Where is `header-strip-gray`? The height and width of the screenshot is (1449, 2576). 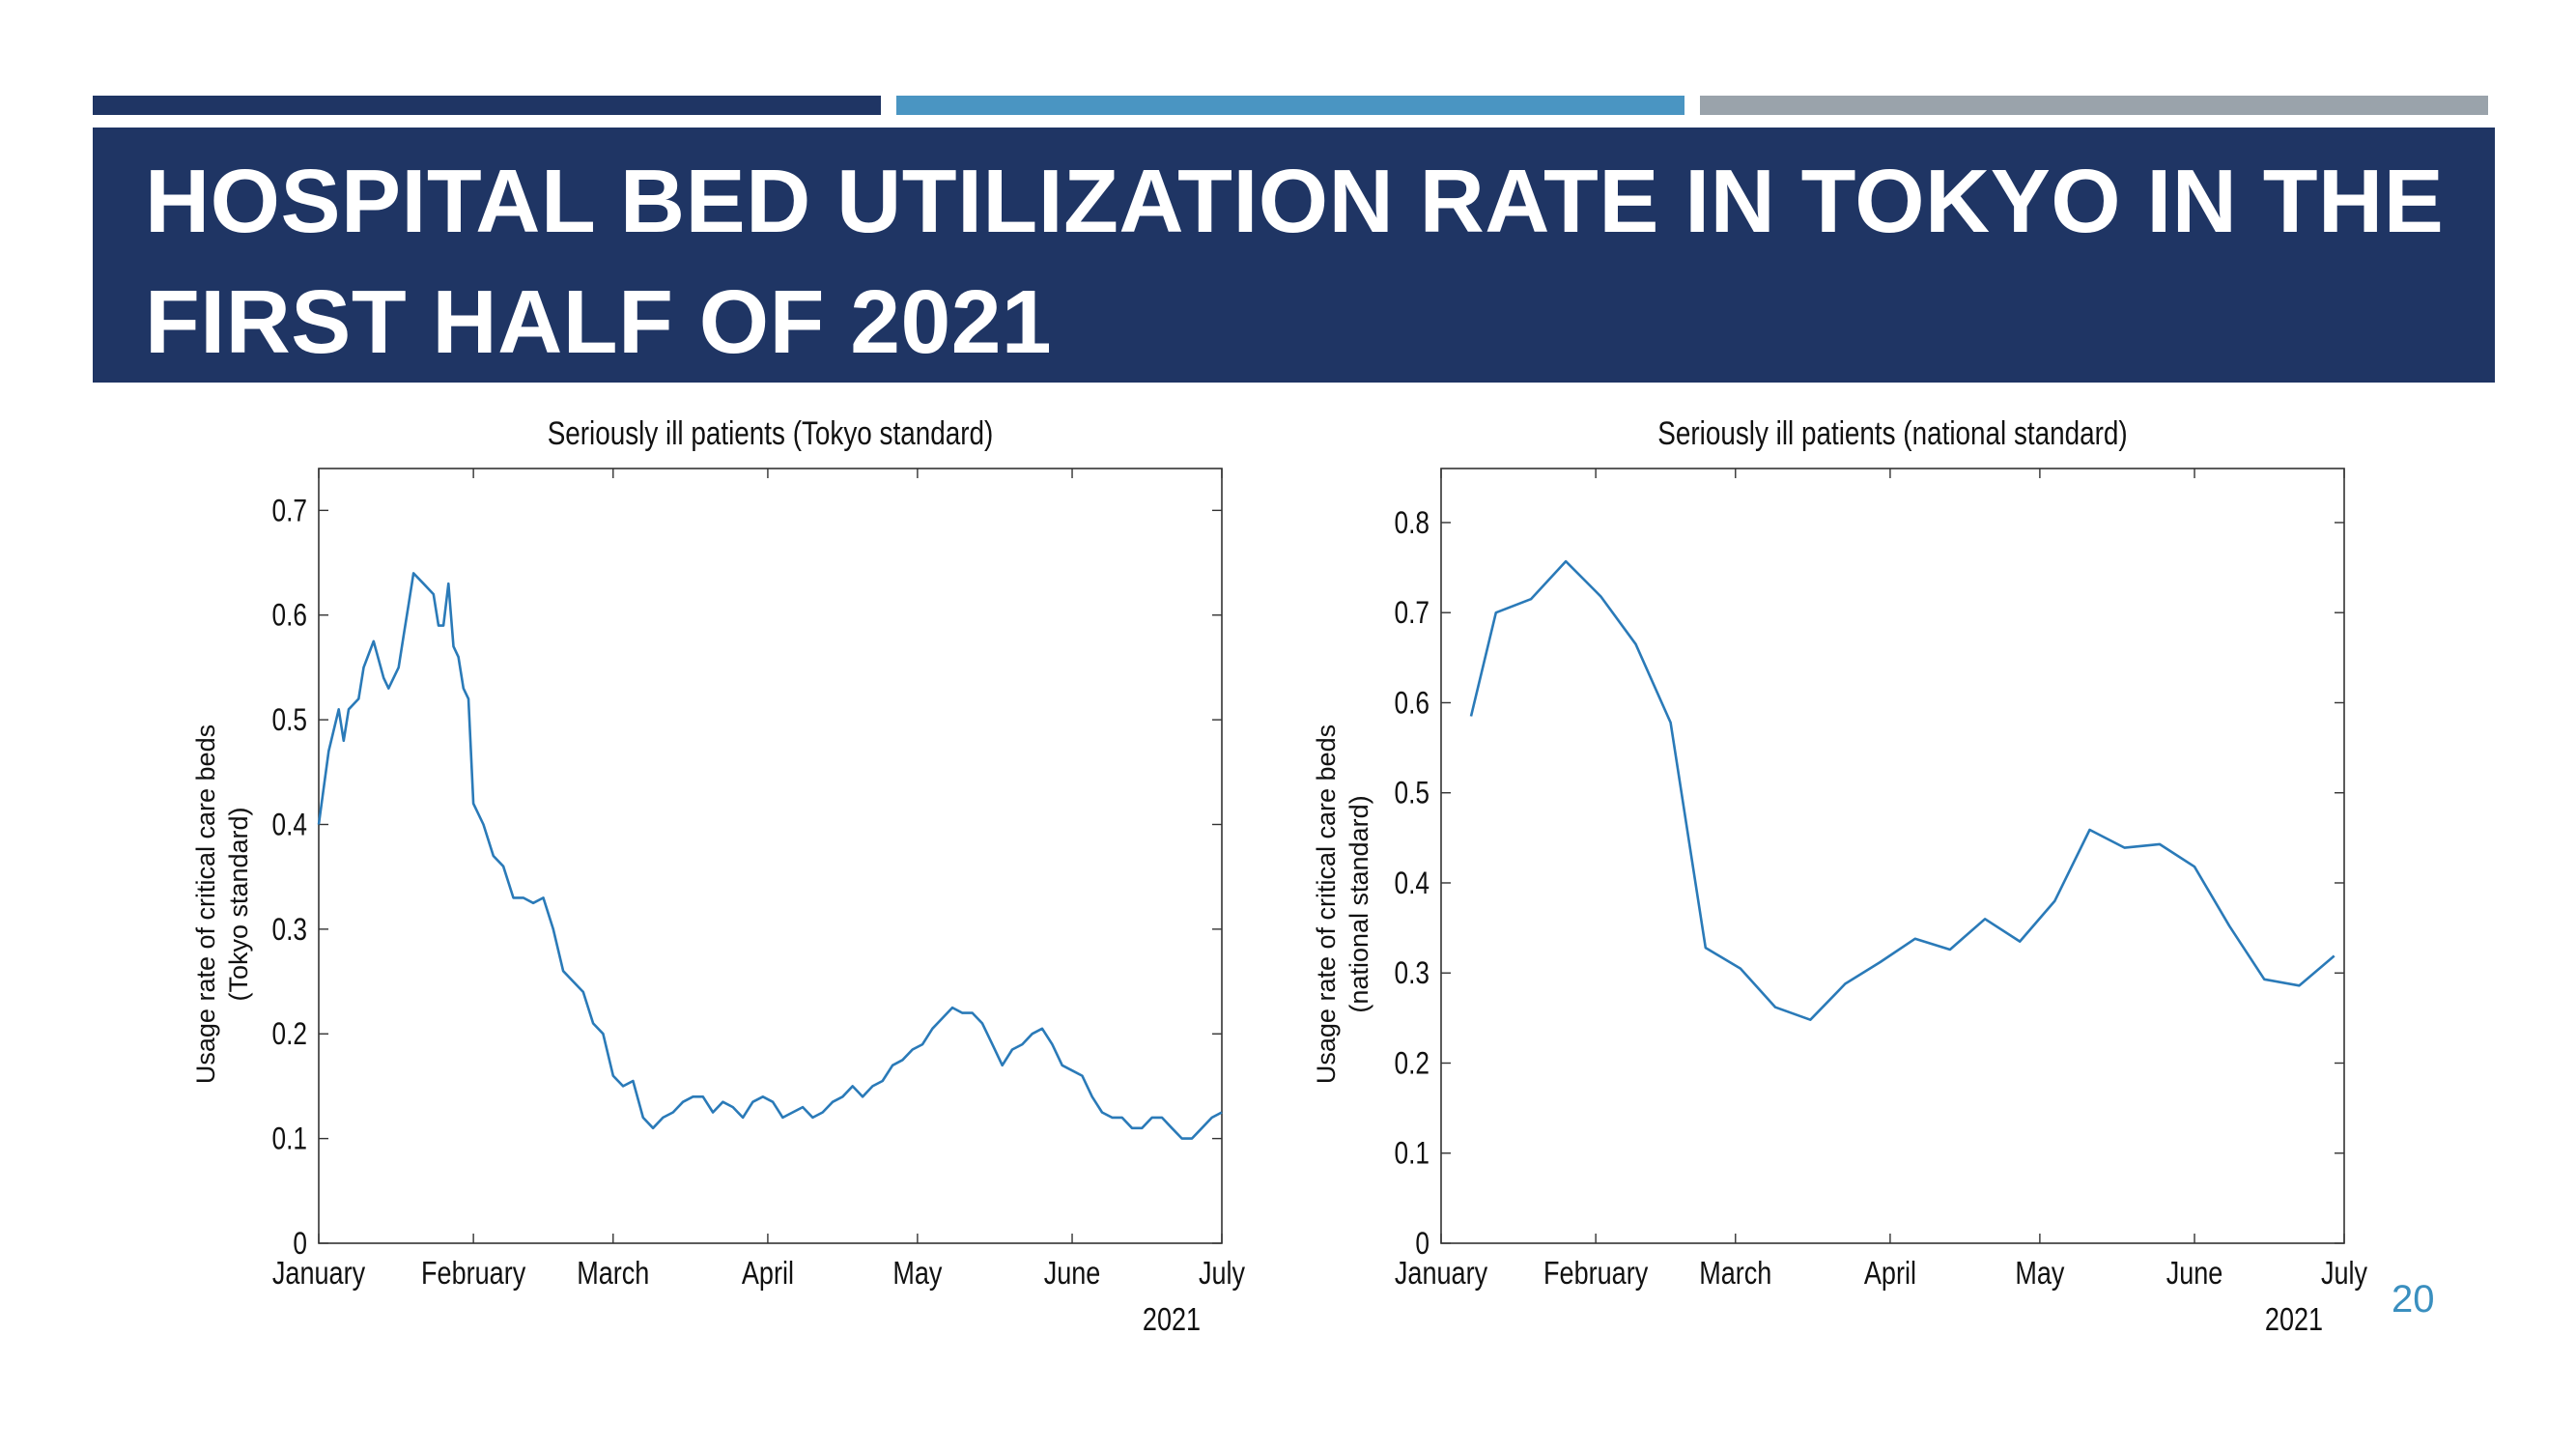 header-strip-gray is located at coordinates (2094, 105).